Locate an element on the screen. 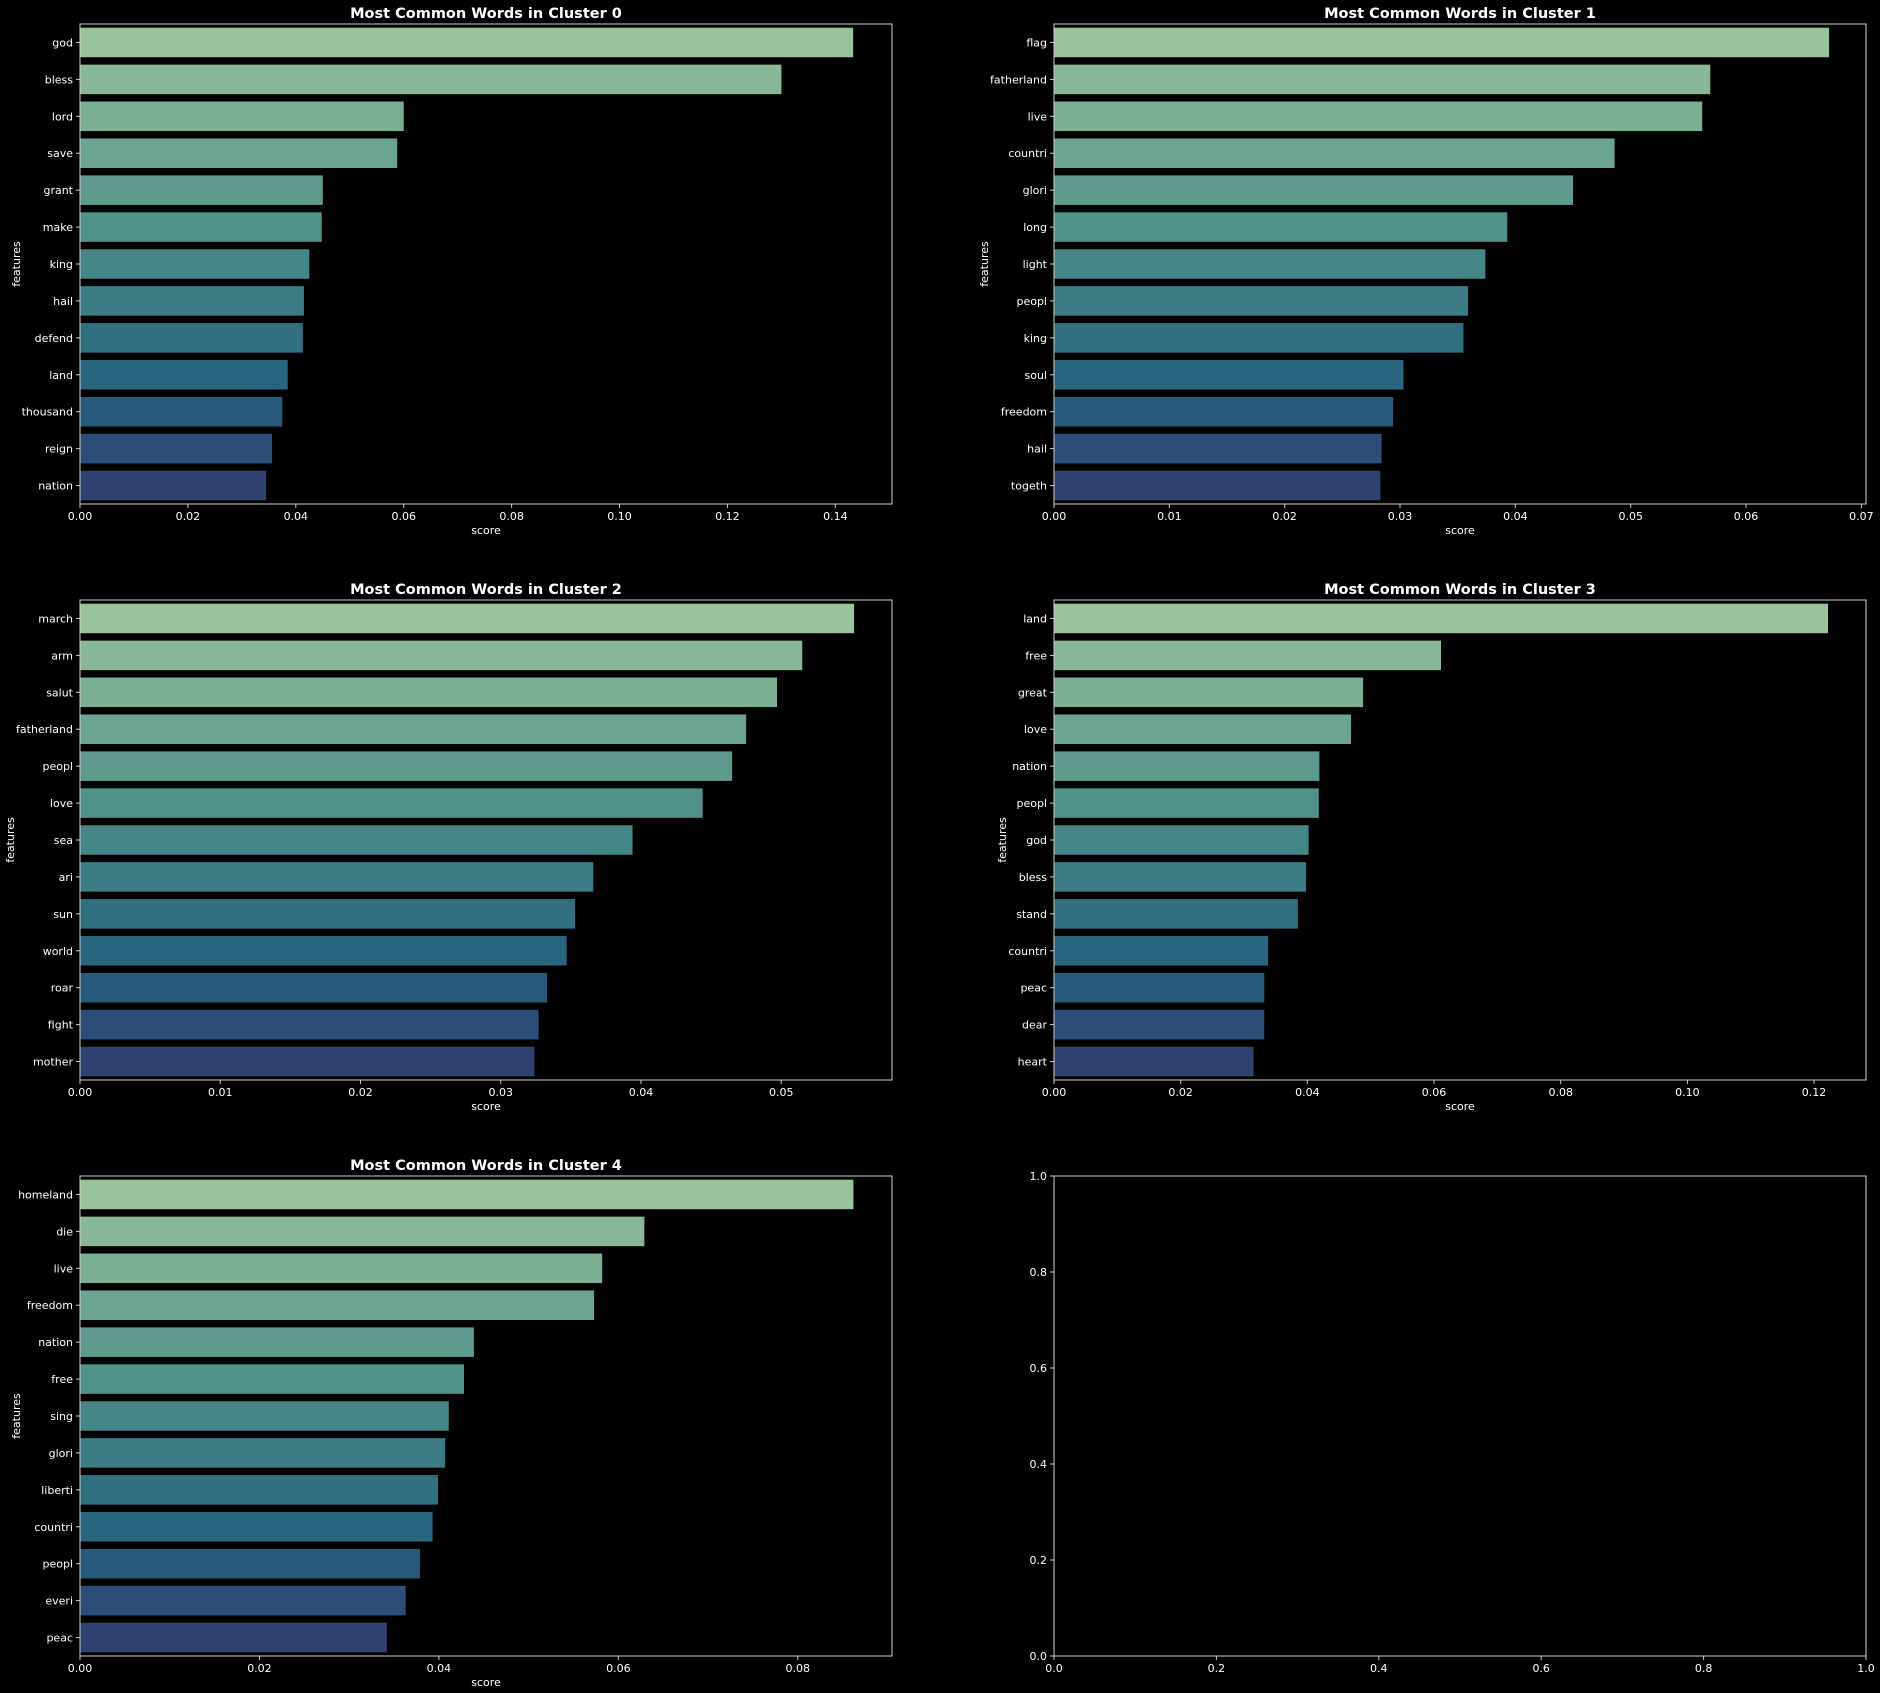 Image resolution: width=1880 pixels, height=1693 pixels. bar-live is located at coordinates (1378, 116).